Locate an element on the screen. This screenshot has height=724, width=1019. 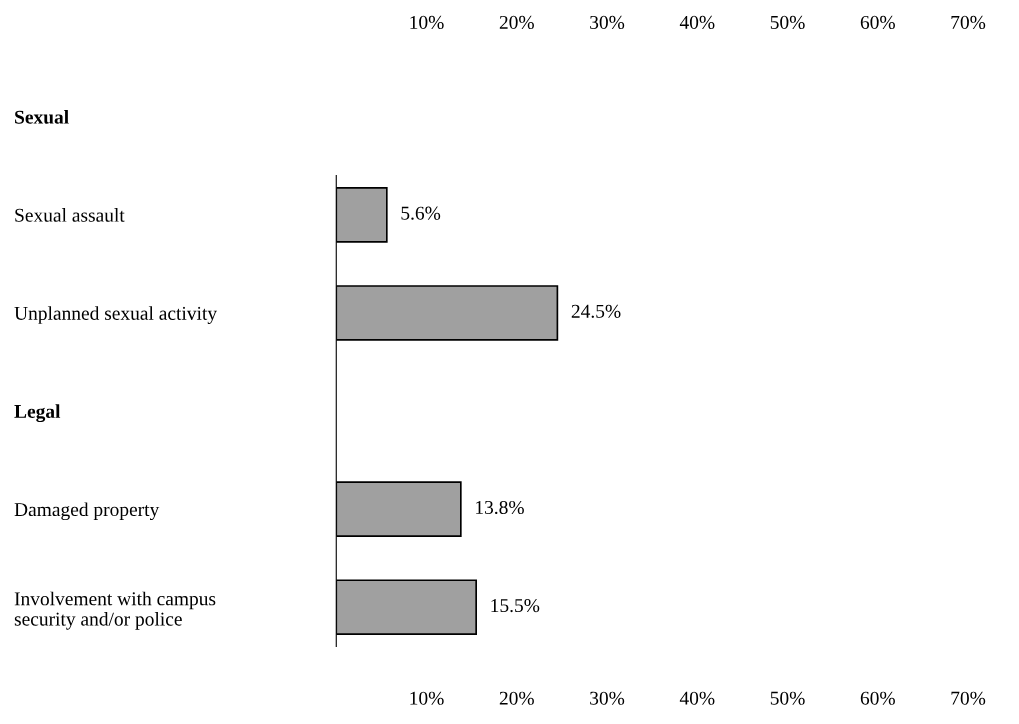
y-tick-label: Sexual is located at coordinates (42, 117).